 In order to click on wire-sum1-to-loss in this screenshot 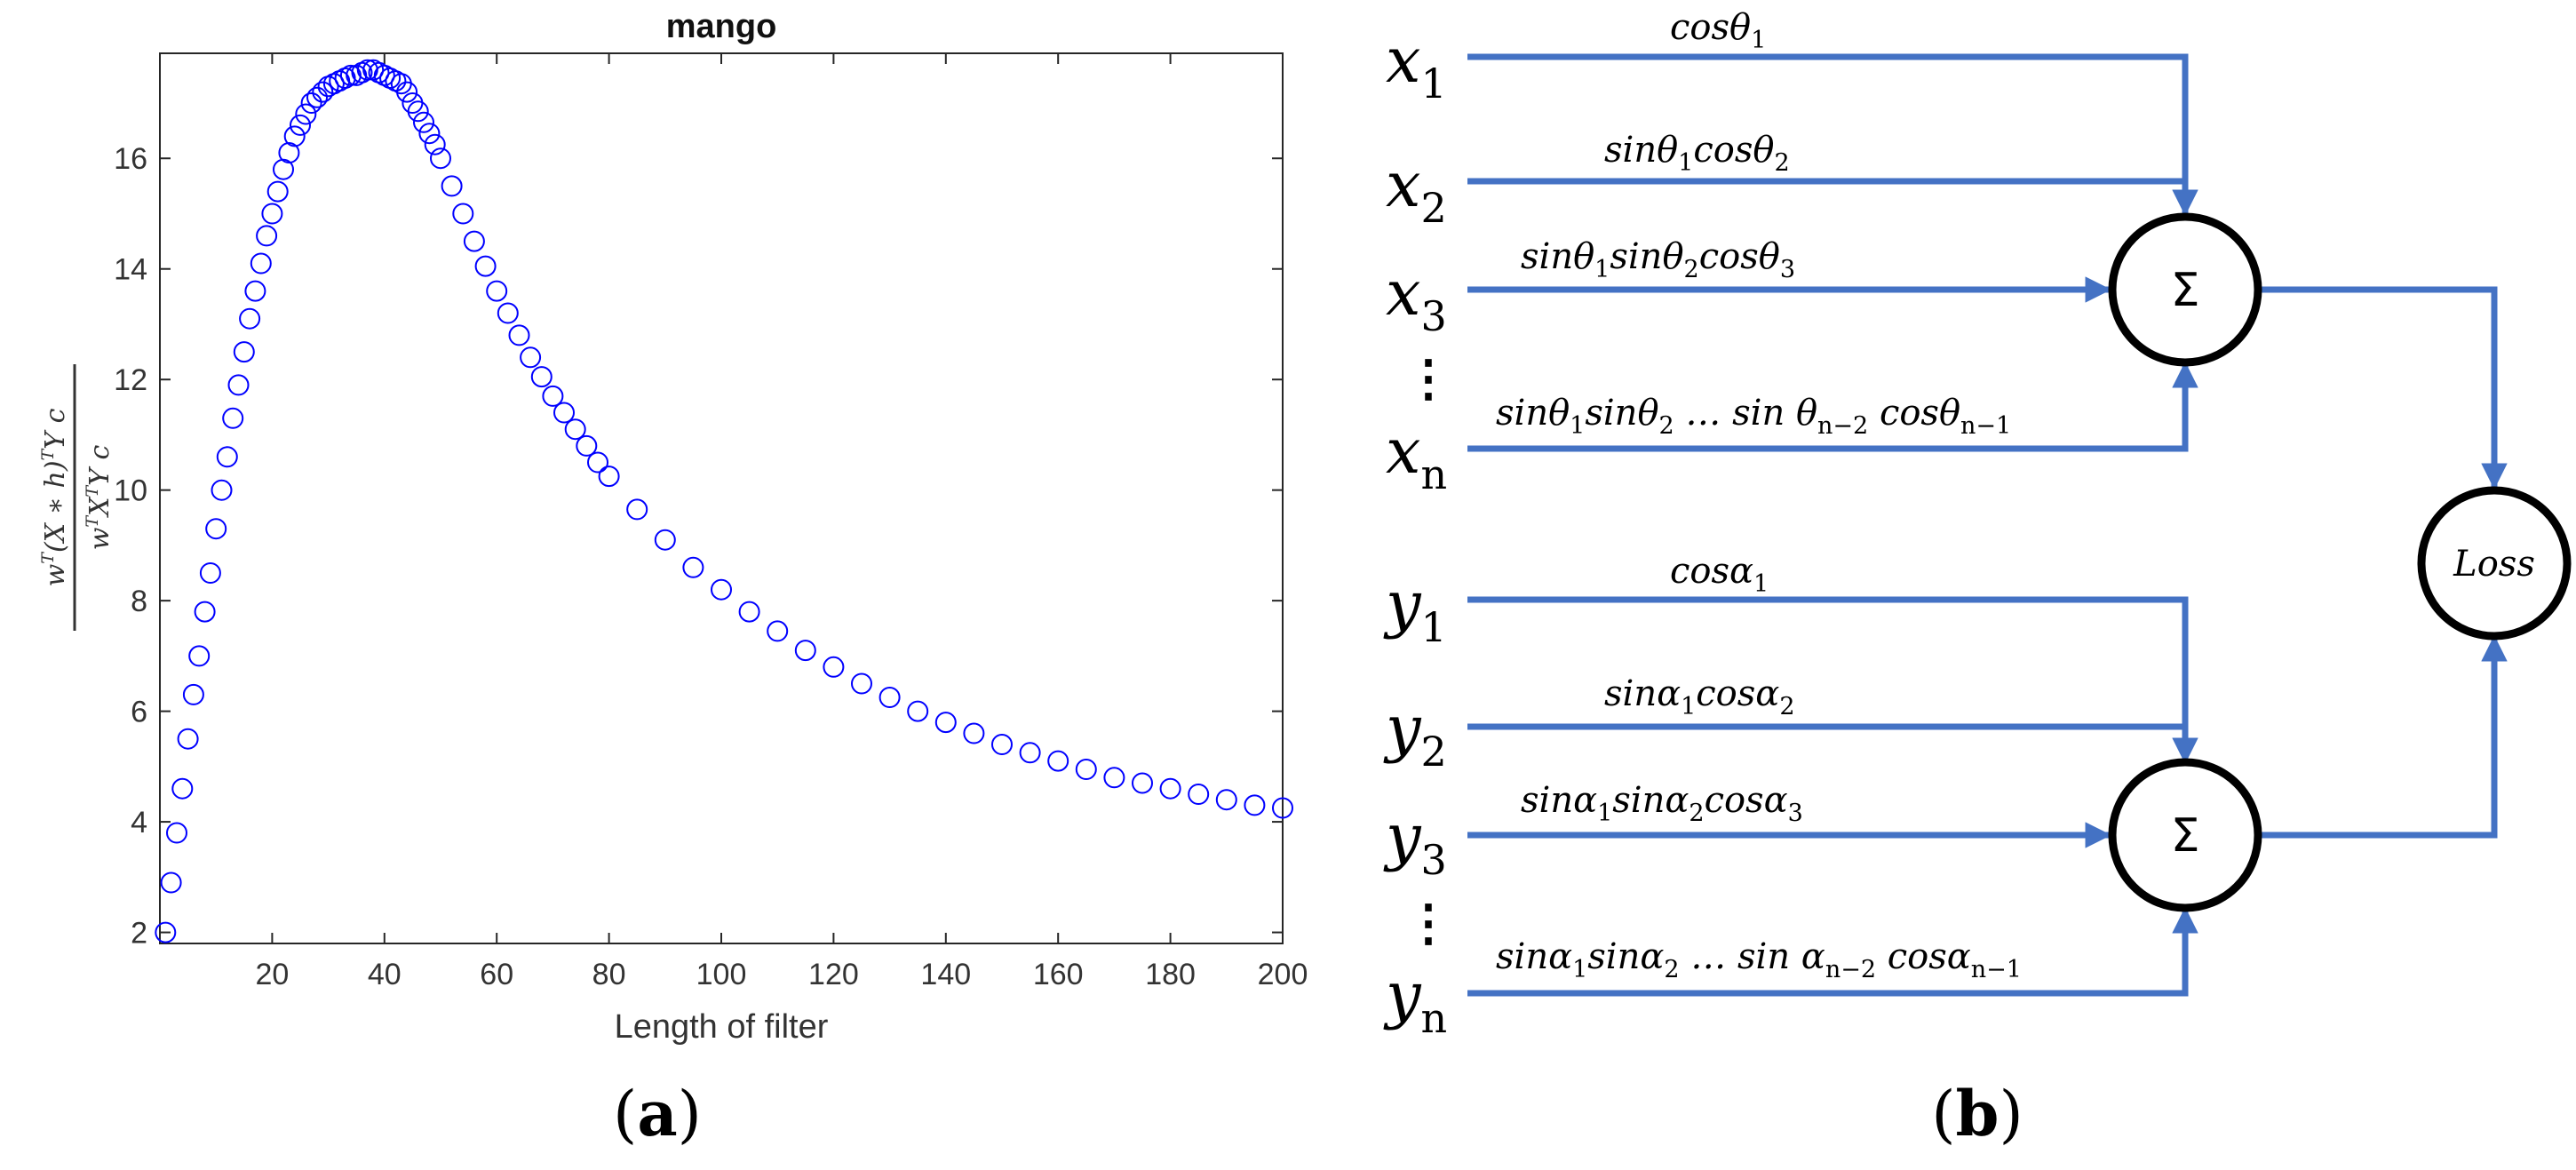, I will do `click(2385, 387)`.